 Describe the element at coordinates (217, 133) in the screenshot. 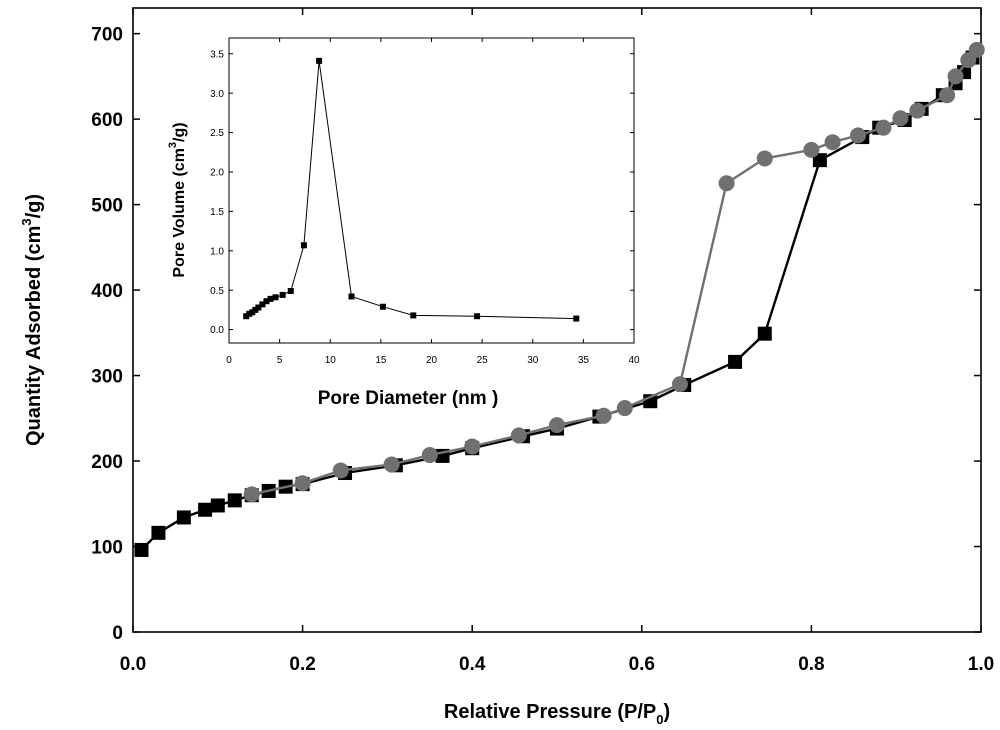

I see `inset-y-tick-label: 2.5` at that location.